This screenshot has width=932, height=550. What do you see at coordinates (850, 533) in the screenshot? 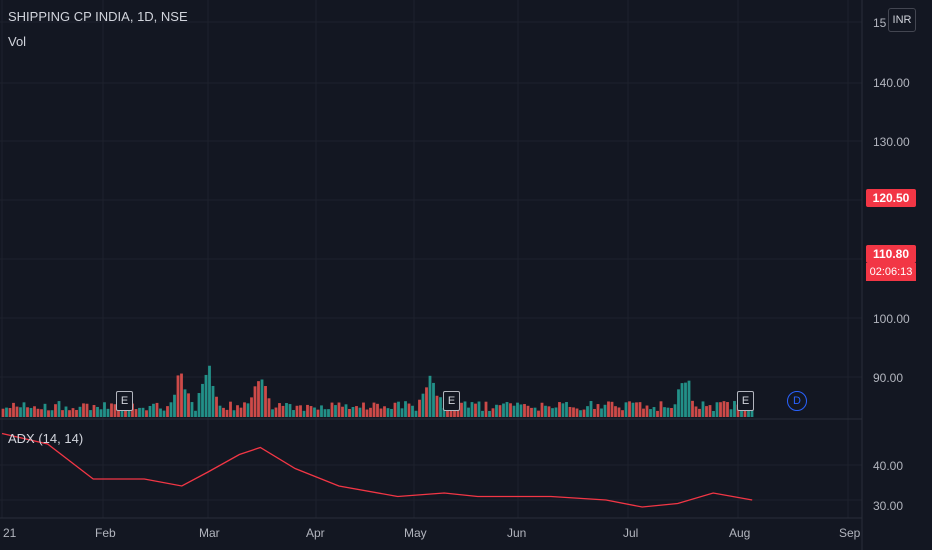
I see `time-tick: Sep` at bounding box center [850, 533].